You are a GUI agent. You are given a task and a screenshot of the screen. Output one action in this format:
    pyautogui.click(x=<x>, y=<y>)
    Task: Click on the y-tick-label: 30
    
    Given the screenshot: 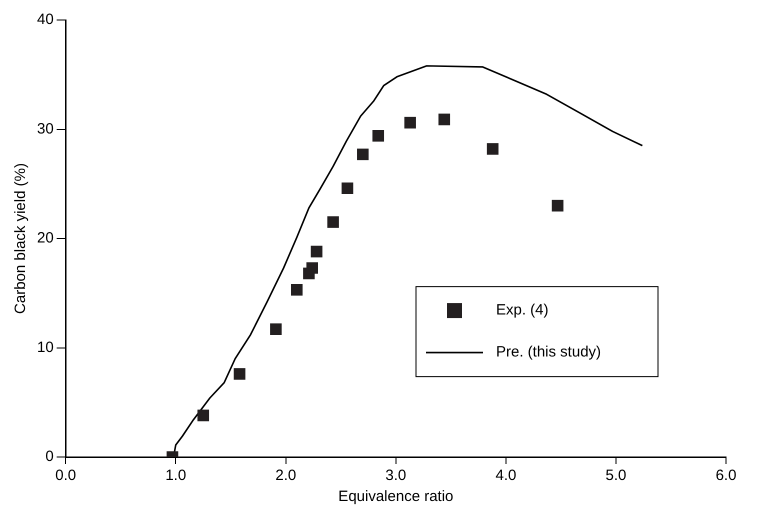 What is the action you would take?
    pyautogui.click(x=45, y=129)
    